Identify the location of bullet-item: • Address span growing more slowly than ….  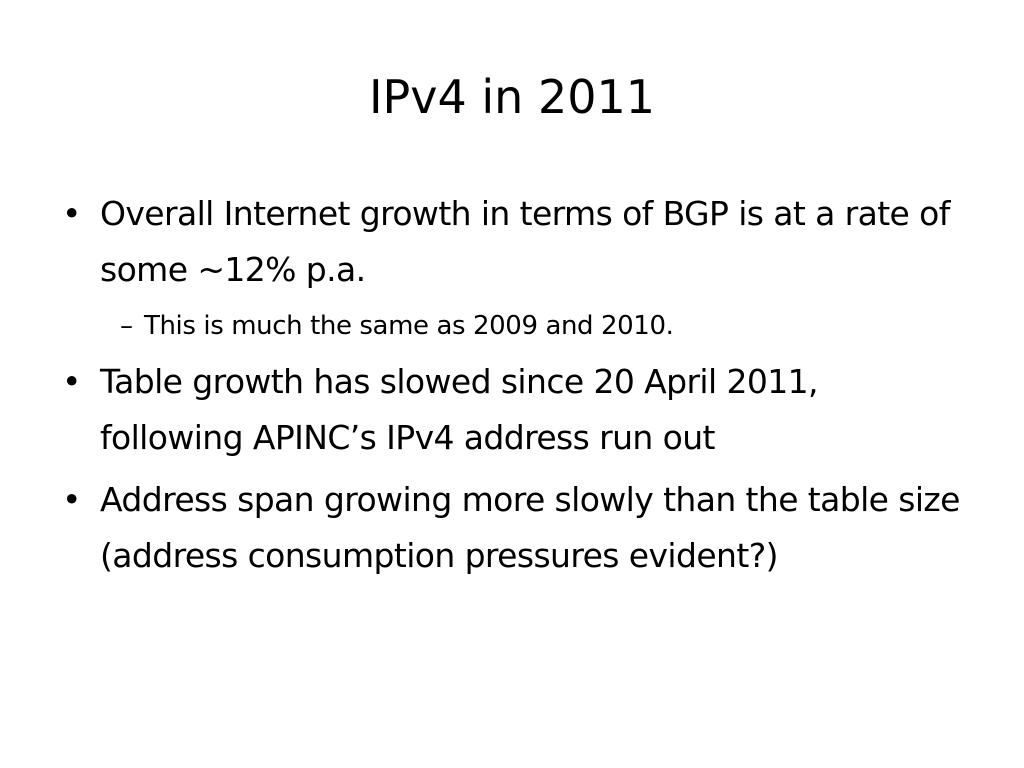
(512, 528).